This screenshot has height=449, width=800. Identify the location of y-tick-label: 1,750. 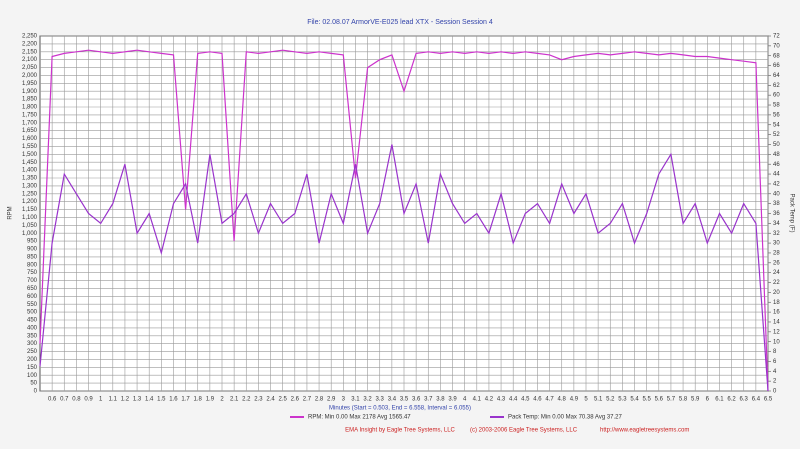
(30, 115).